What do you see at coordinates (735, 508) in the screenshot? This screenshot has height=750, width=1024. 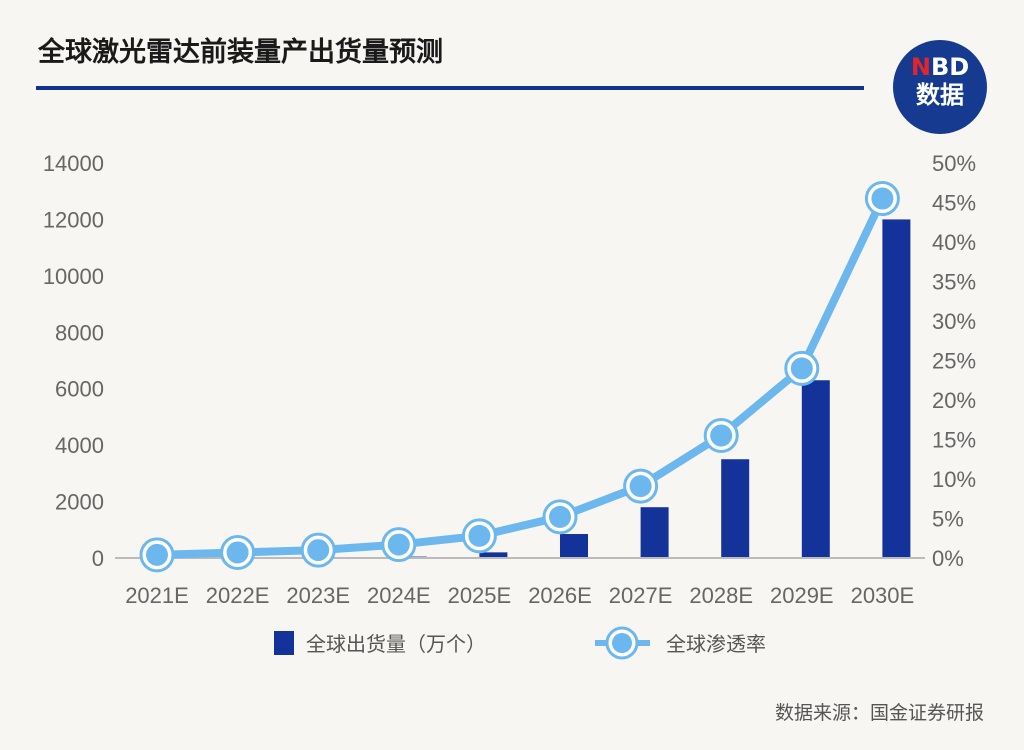 I see `bar-2028E` at bounding box center [735, 508].